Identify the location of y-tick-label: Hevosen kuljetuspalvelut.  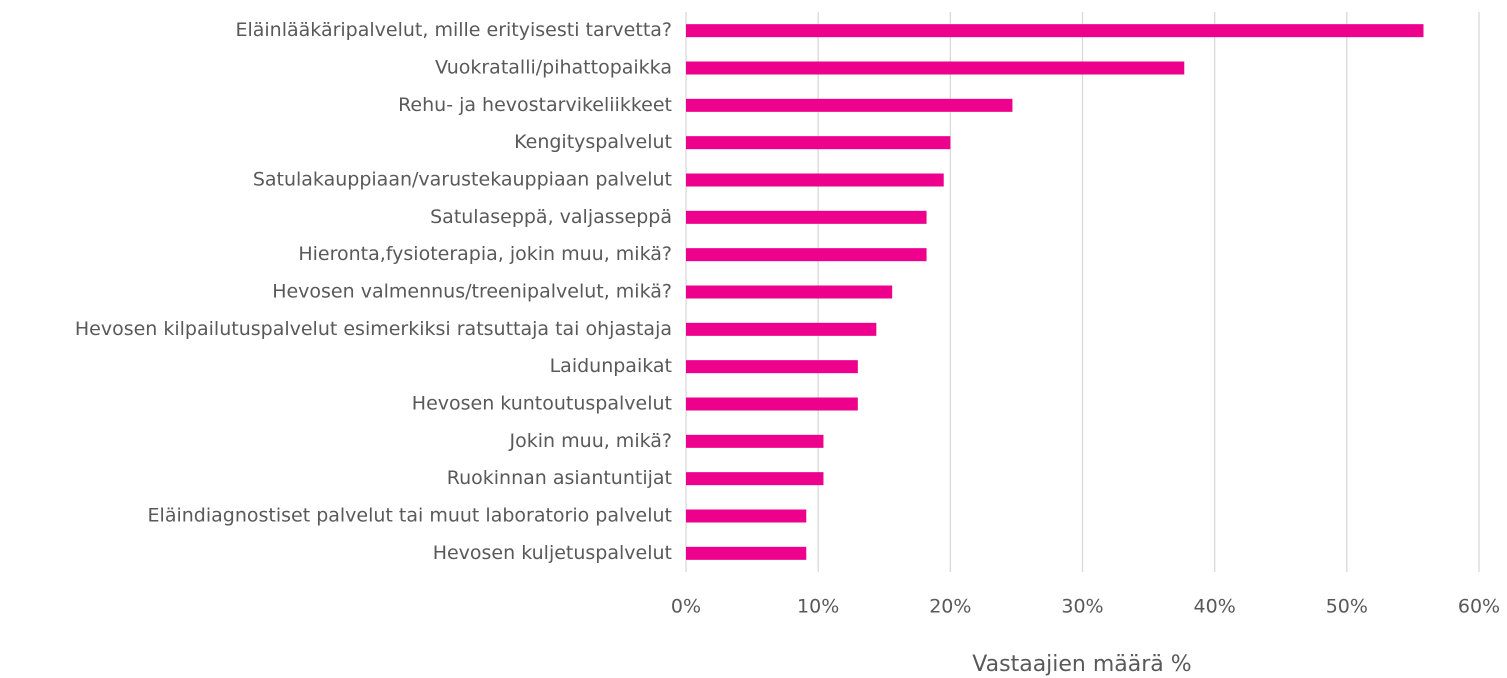
(552, 553).